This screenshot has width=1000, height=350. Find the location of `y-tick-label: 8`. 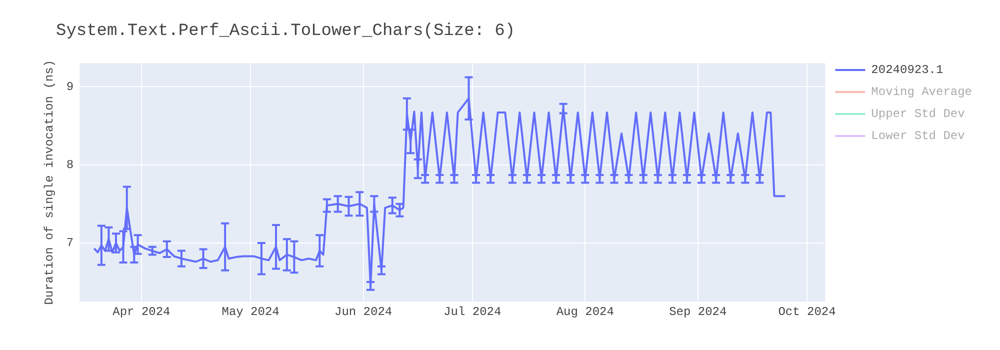

y-tick-label: 8 is located at coordinates (70, 165).